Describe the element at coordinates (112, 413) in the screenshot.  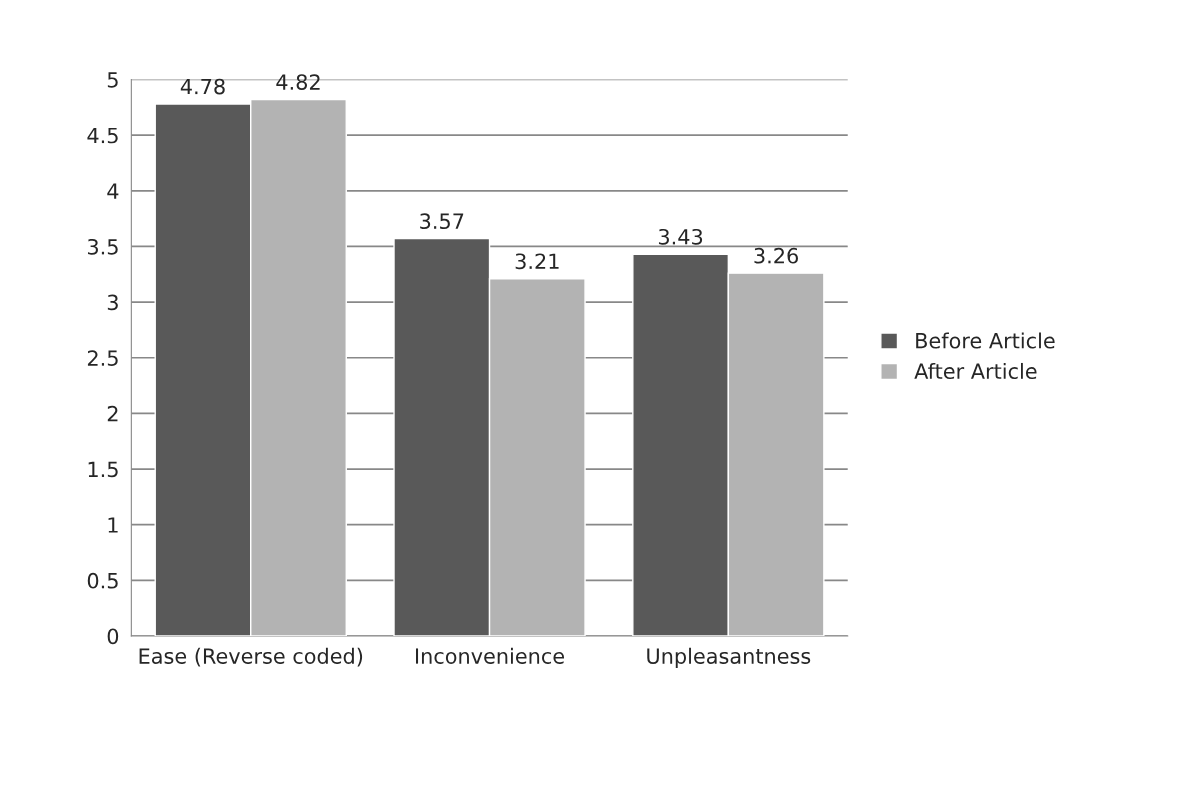
I see `y-tick-label: 2` at that location.